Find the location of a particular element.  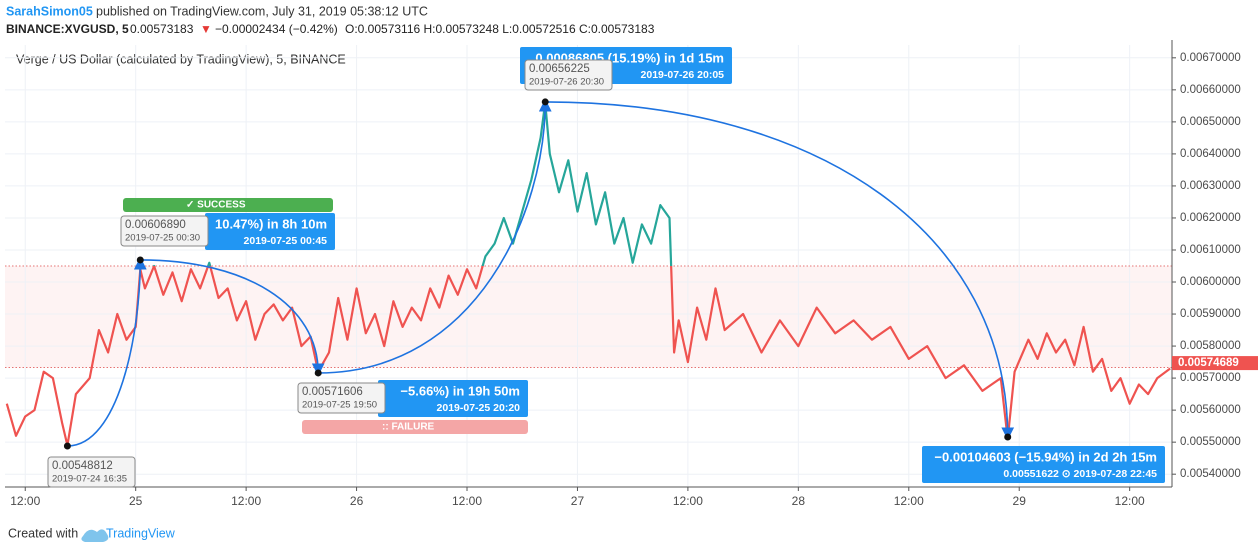

y-tick-label: 0.00570000 is located at coordinates (1210, 378).